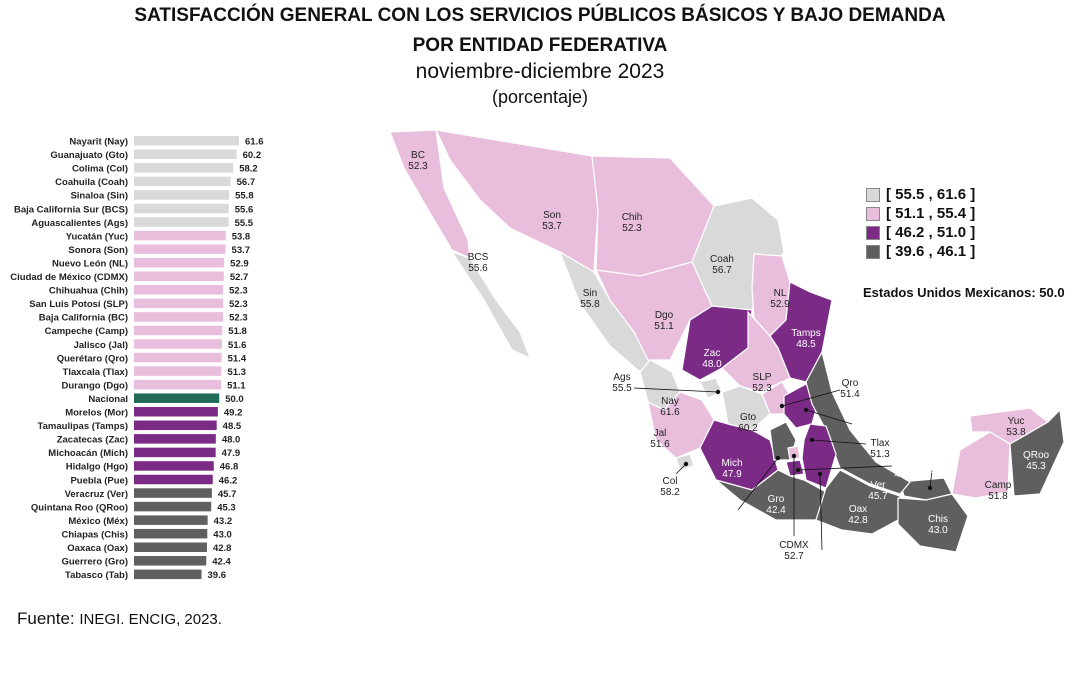 Image resolution: width=1080 pixels, height=677 pixels. Describe the element at coordinates (88, 453) in the screenshot. I see `category-label: Michoacán (Mich)` at that location.